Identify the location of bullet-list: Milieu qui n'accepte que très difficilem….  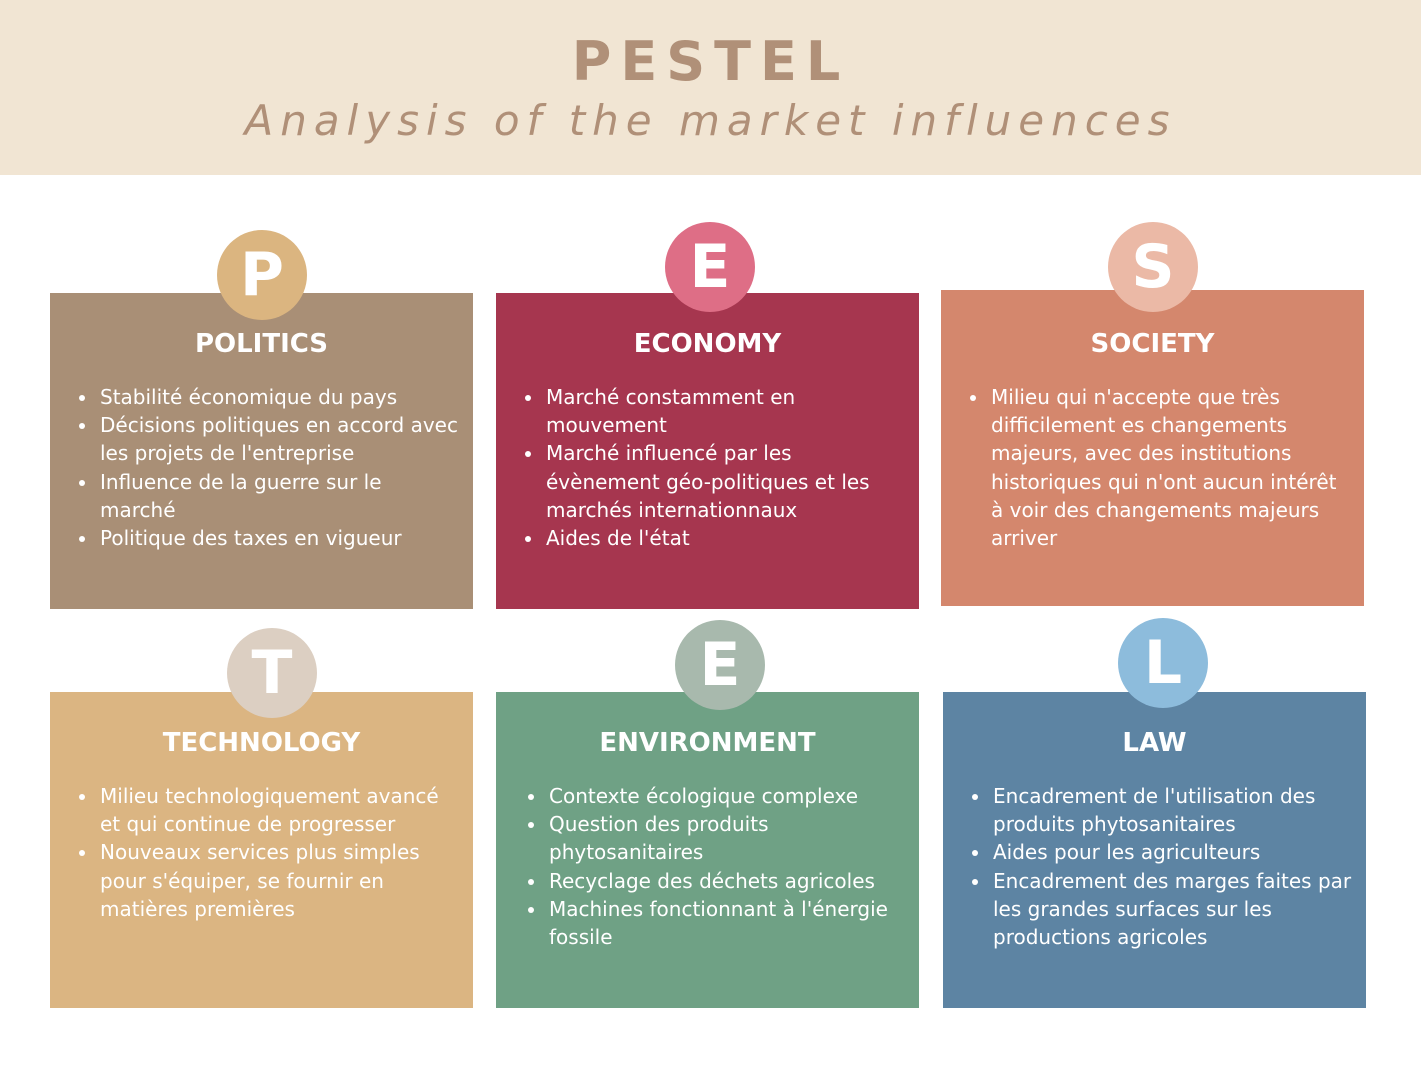
(1160, 467).